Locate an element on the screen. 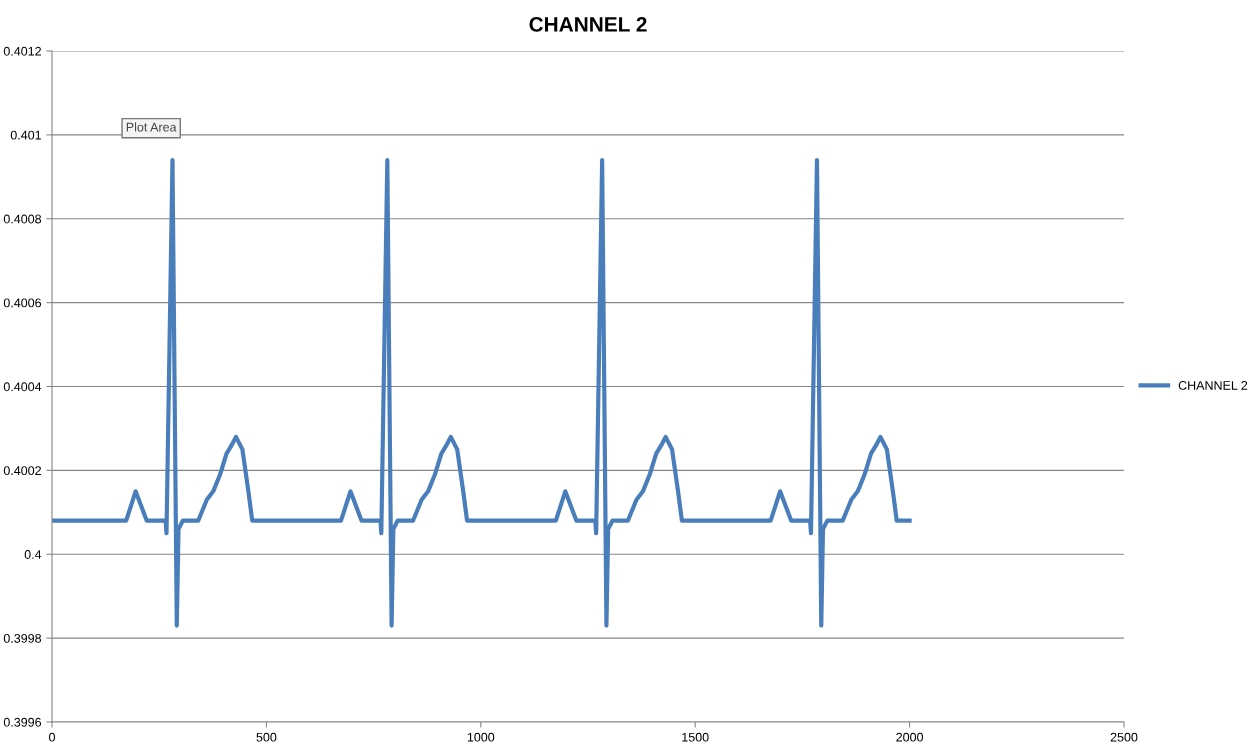  legend-label: CHANNEL 2 is located at coordinates (1213, 385).